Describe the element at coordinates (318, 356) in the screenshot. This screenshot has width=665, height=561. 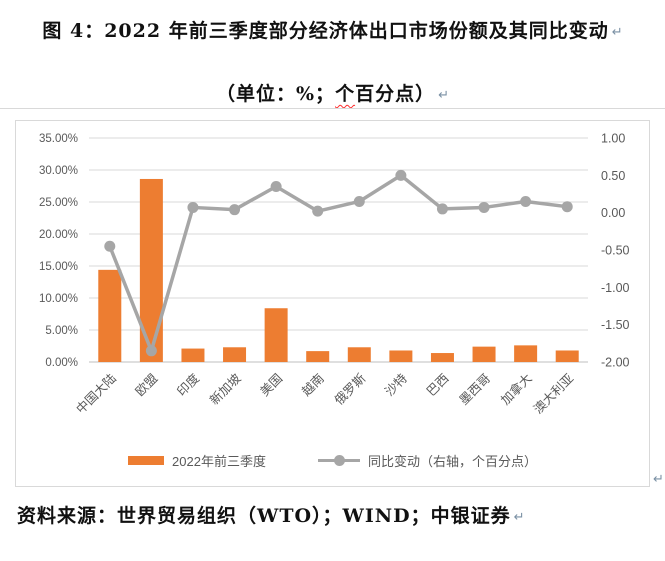
I see `bar-越南` at that location.